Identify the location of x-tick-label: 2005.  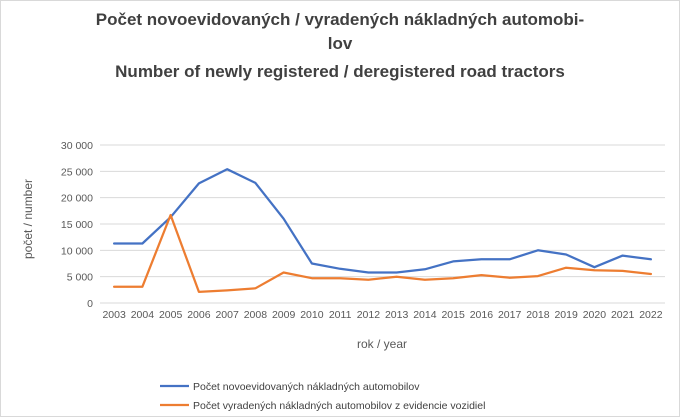
(171, 315).